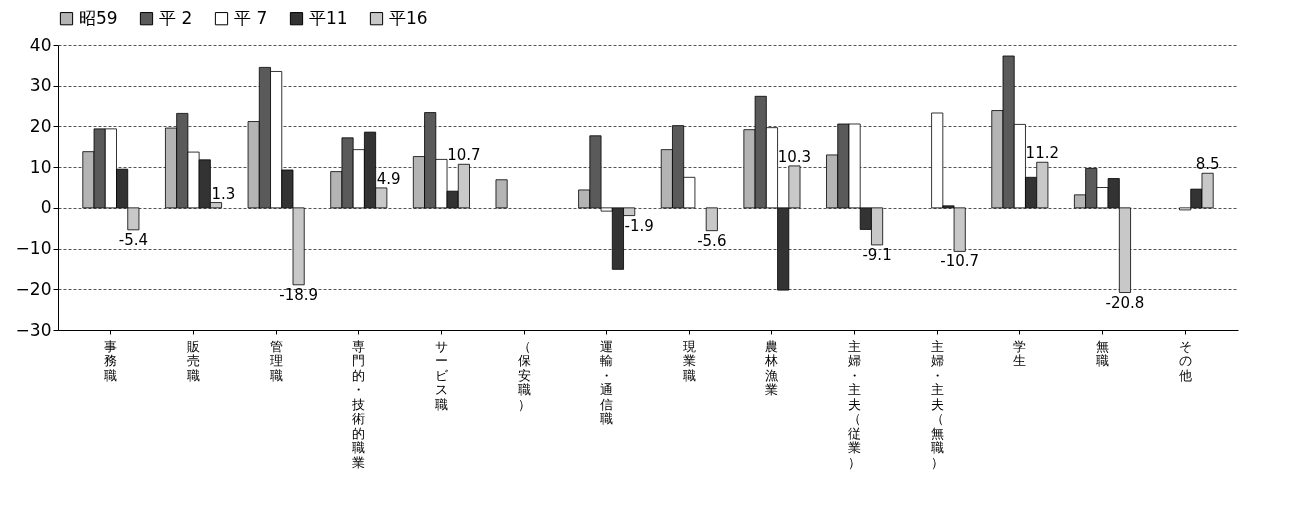 The width and height of the screenshot is (1300, 515). Describe the element at coordinates (960, 261) in the screenshot. I see `data-label: -10.7` at that location.